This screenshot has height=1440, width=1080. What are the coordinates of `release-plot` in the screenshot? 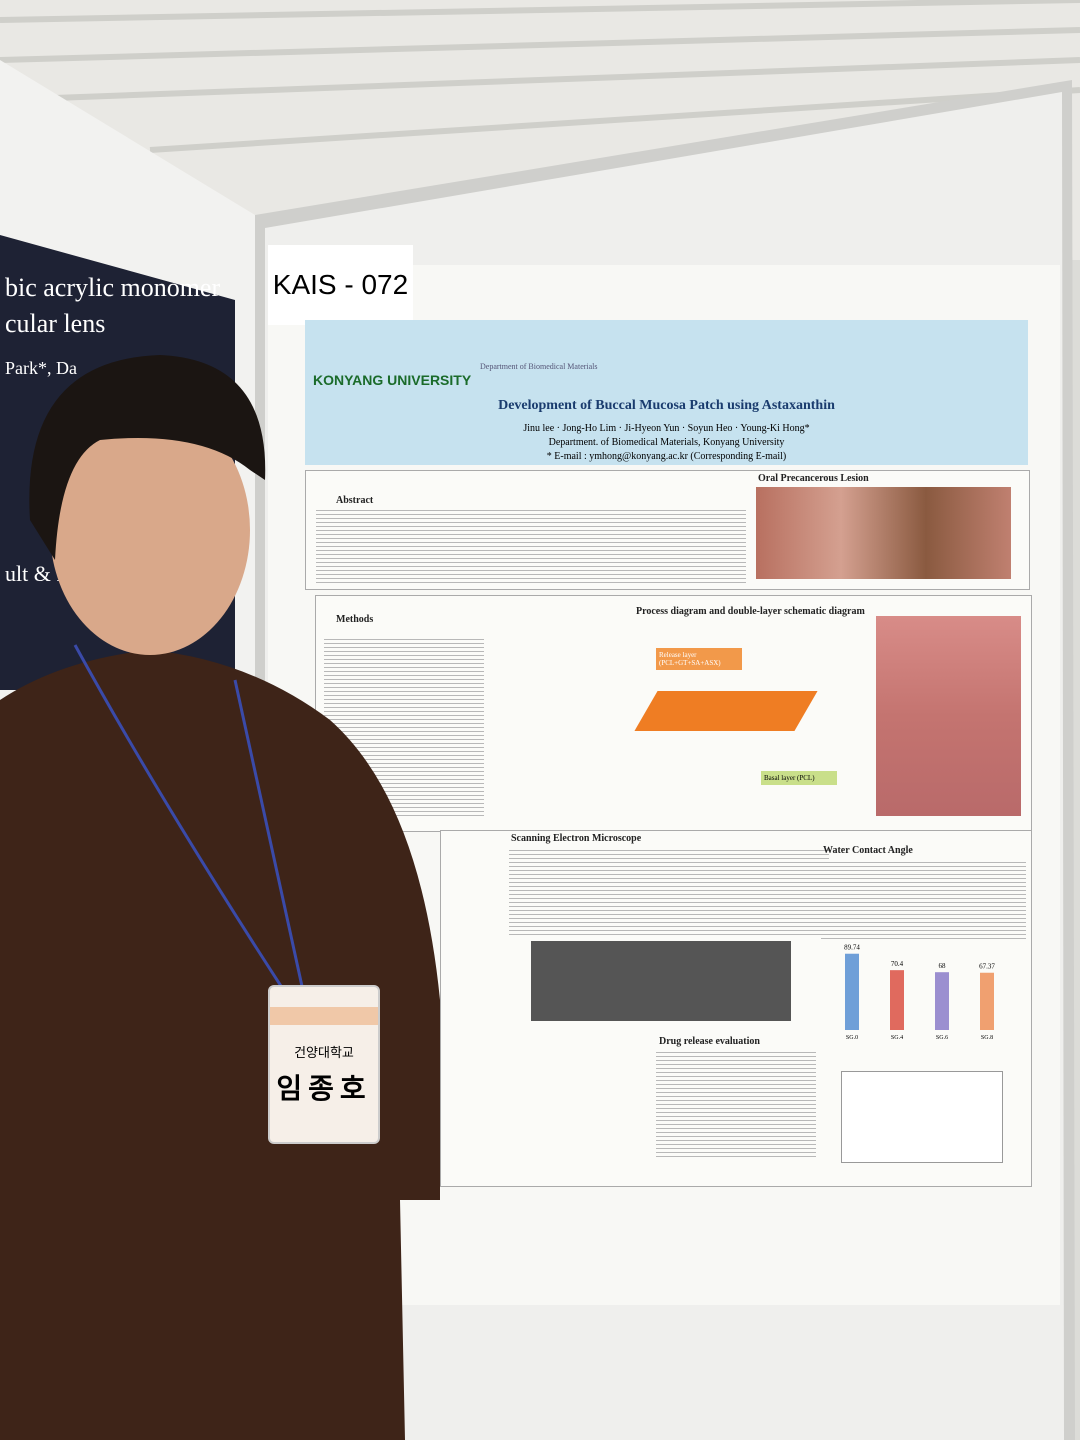 It's located at (922, 1117).